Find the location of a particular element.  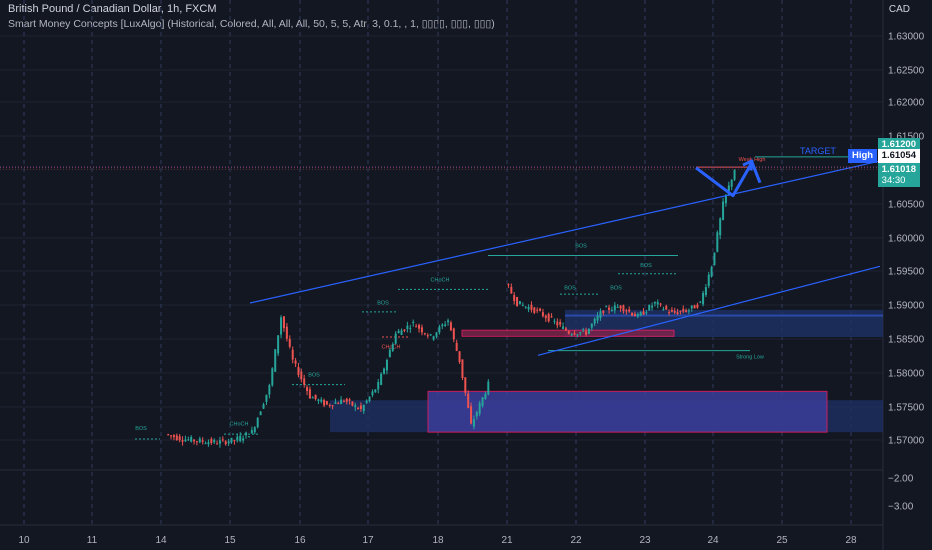

x-tick-label: 21 is located at coordinates (507, 540).